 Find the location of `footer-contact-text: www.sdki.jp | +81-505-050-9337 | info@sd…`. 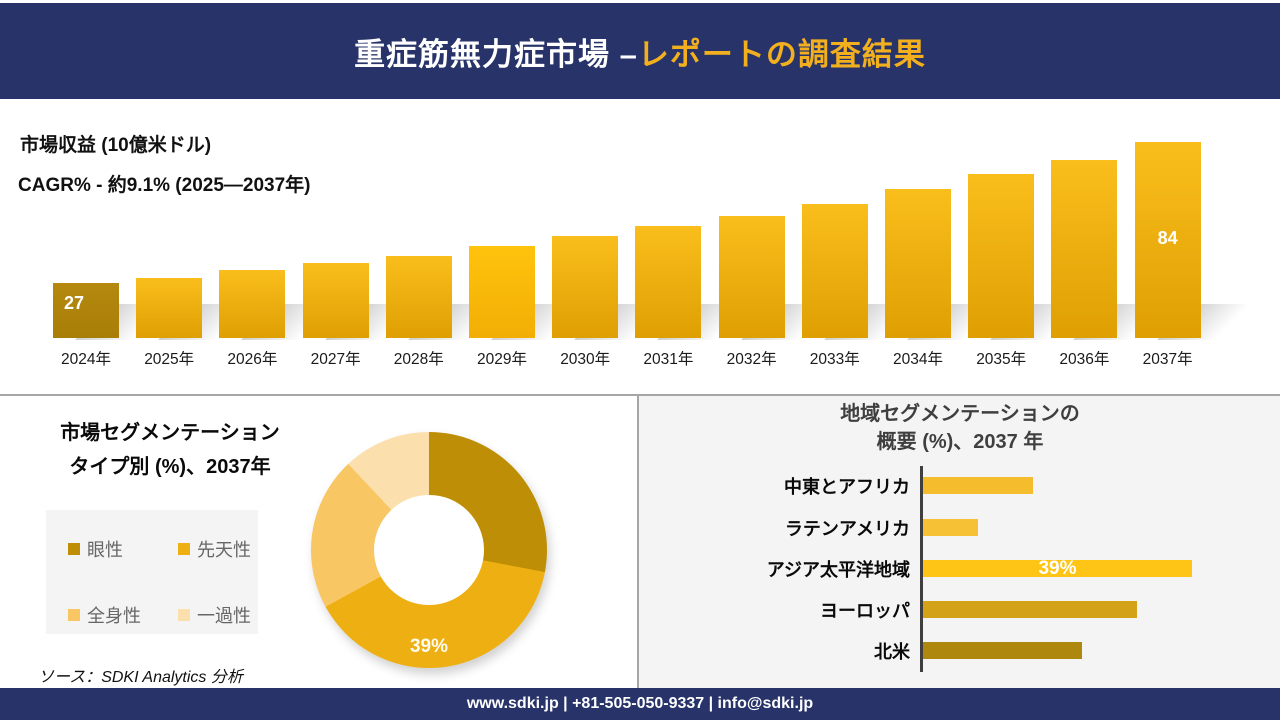

footer-contact-text: www.sdki.jp | +81-505-050-9337 | info@sd… is located at coordinates (640, 703).